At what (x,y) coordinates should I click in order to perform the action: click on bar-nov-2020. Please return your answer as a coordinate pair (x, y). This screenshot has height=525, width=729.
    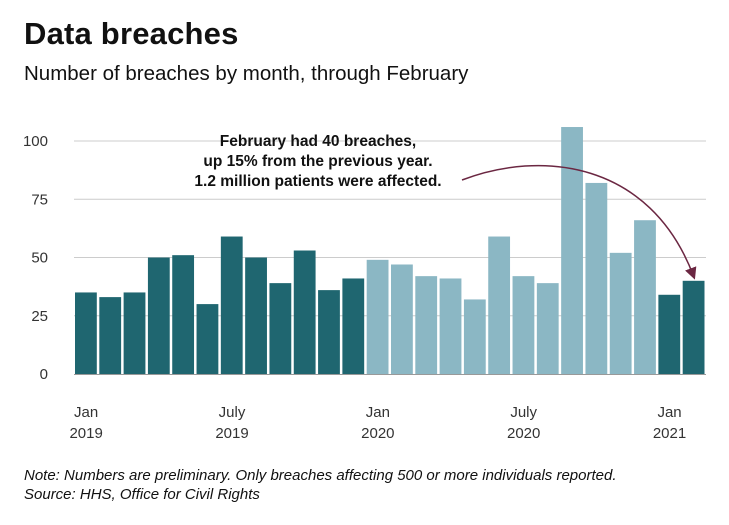
    Looking at the image, I should click on (620, 313).